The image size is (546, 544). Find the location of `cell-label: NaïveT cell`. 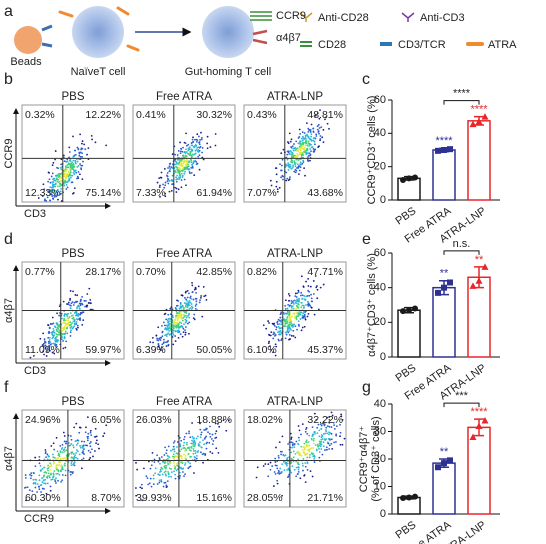

cell-label: NaïveT cell is located at coordinates (98, 72).